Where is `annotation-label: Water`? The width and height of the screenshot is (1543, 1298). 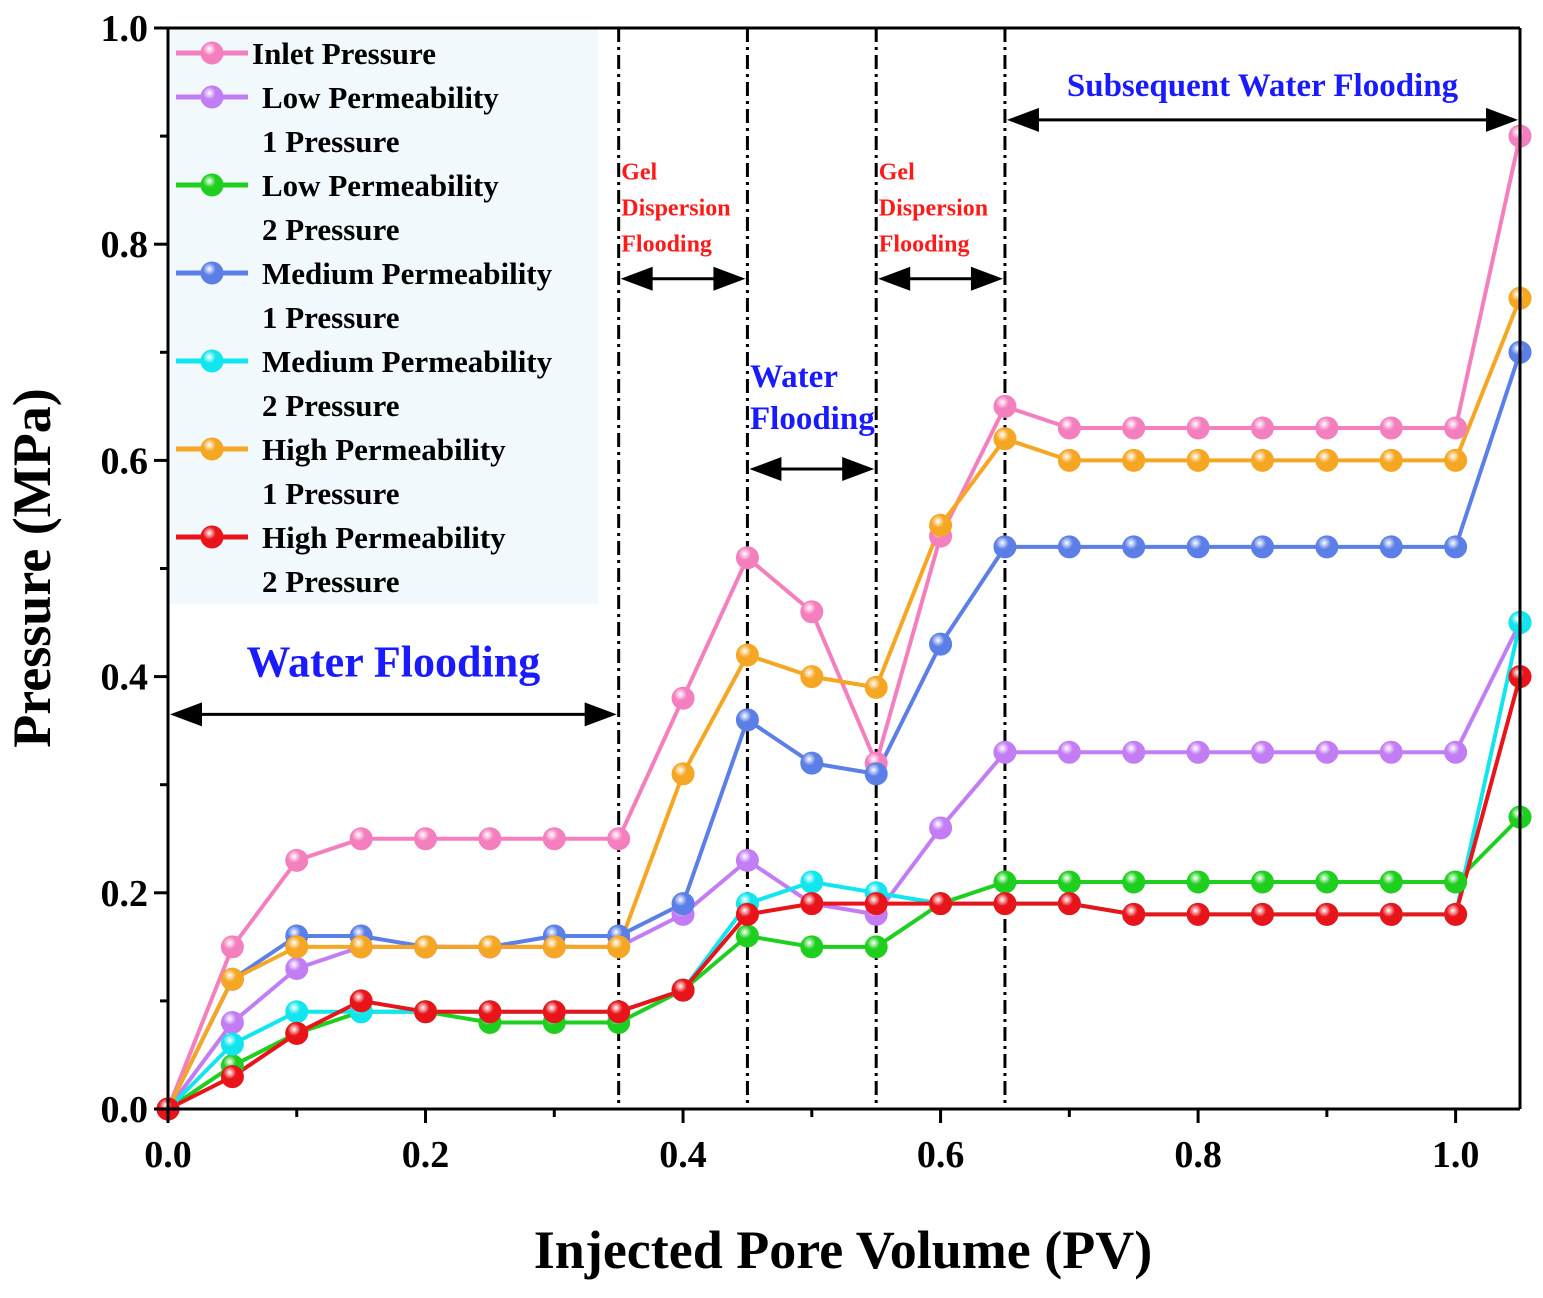 annotation-label: Water is located at coordinates (794, 377).